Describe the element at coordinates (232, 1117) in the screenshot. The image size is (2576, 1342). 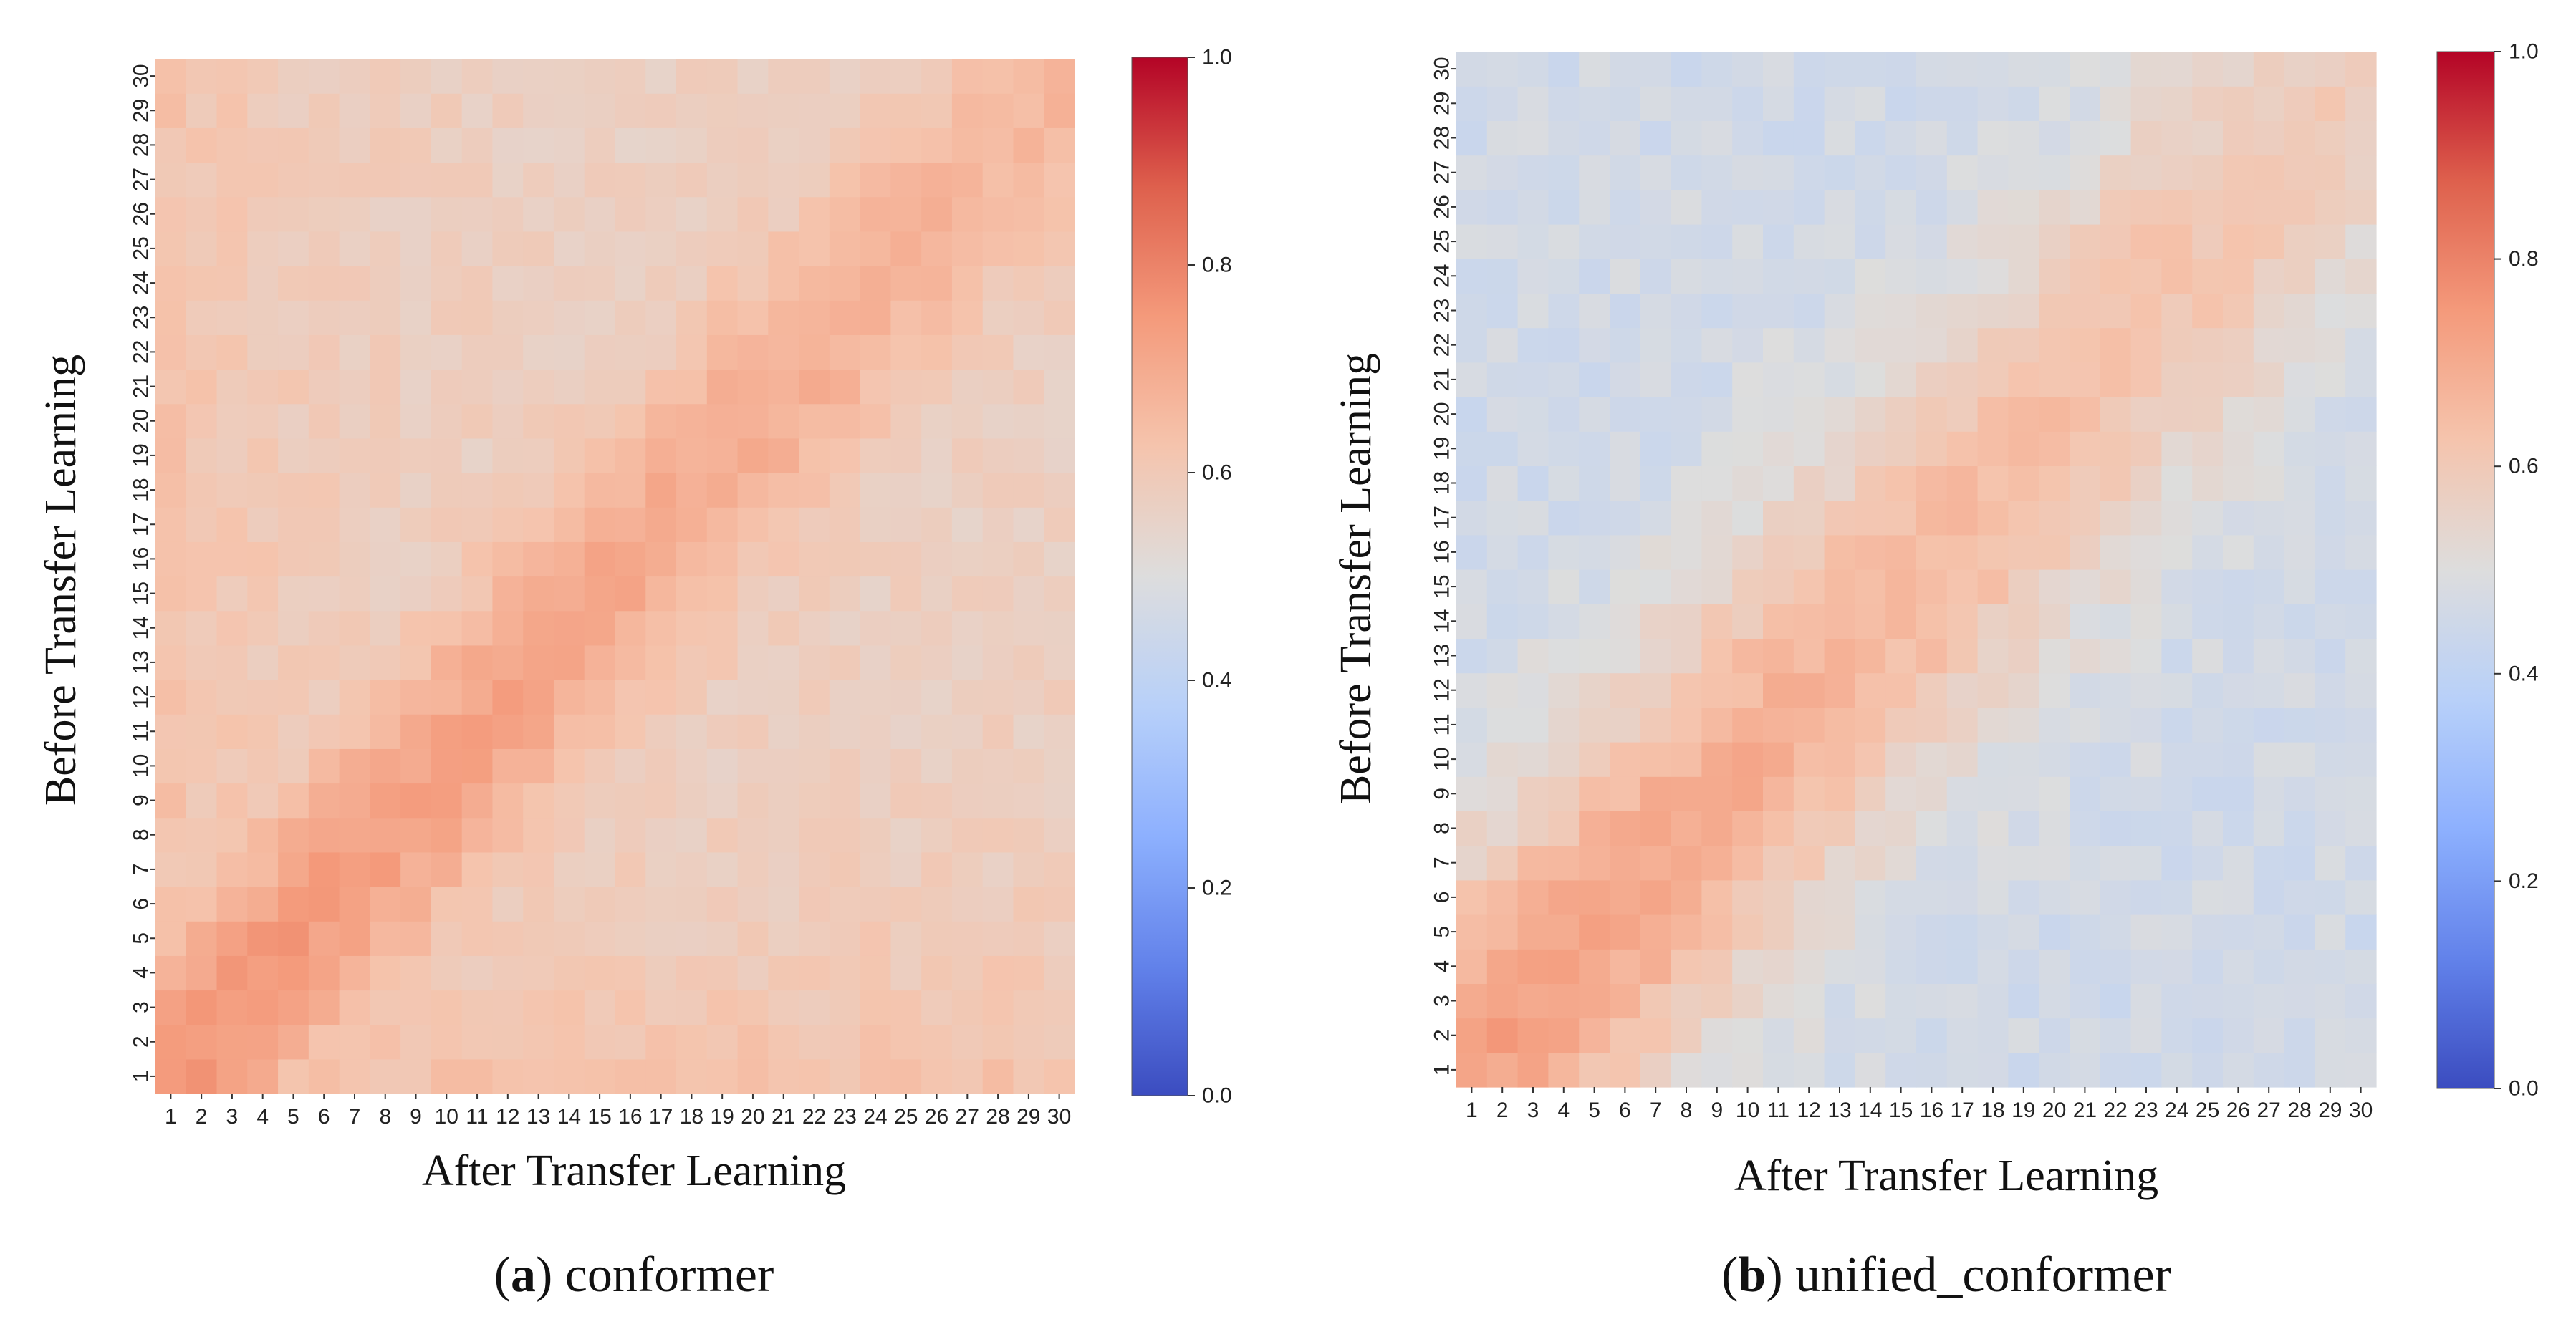
I see `x-tick-label: 3` at that location.